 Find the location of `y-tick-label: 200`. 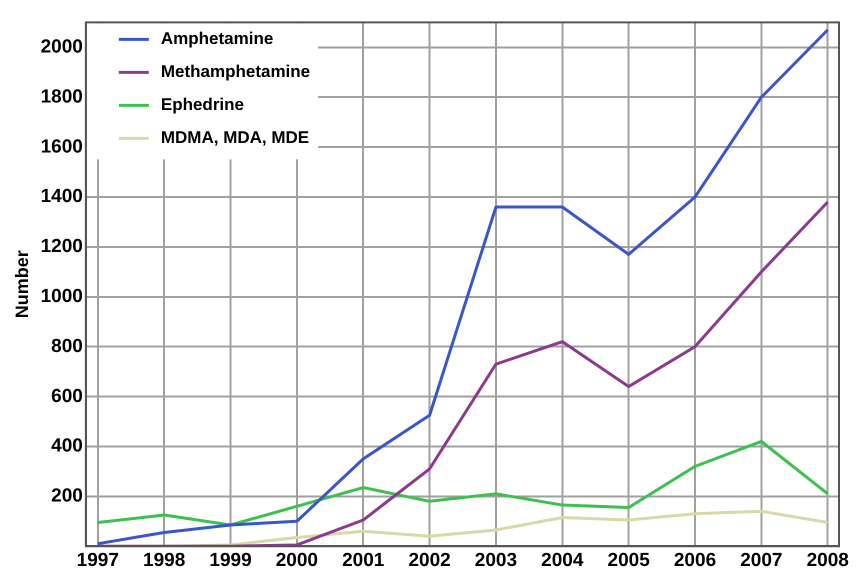

y-tick-label: 200 is located at coordinates (67, 496).